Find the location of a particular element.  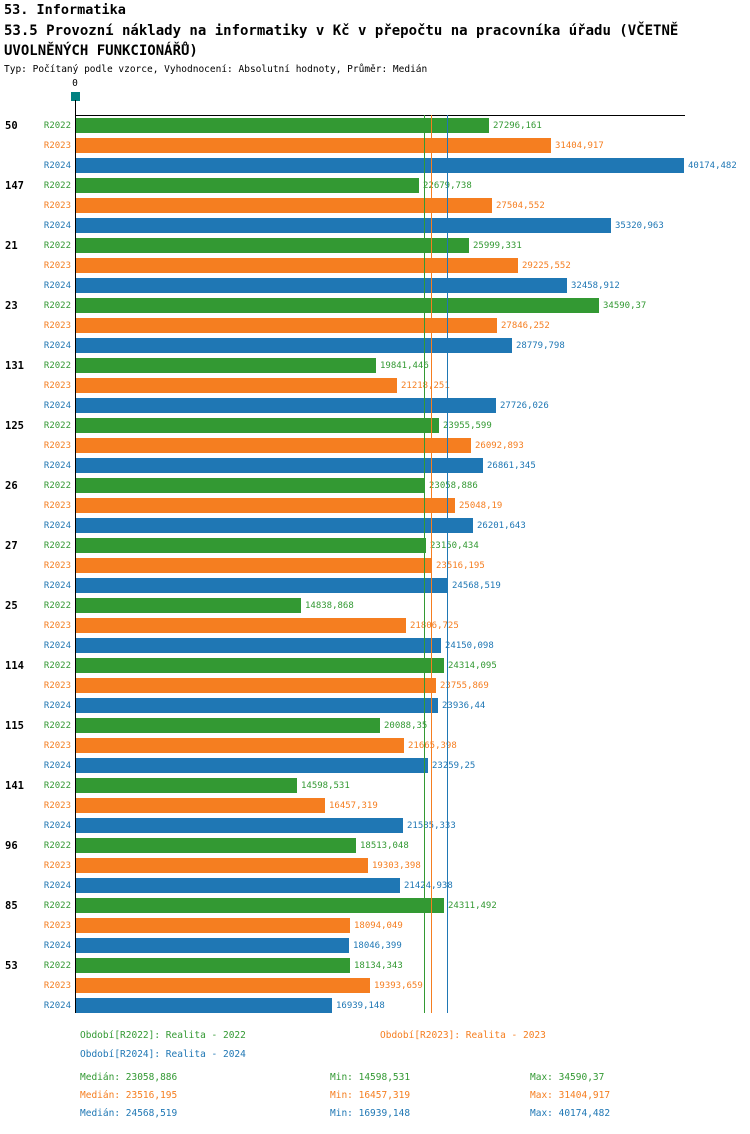

bar-value-label: 18513,048 is located at coordinates (384, 846).